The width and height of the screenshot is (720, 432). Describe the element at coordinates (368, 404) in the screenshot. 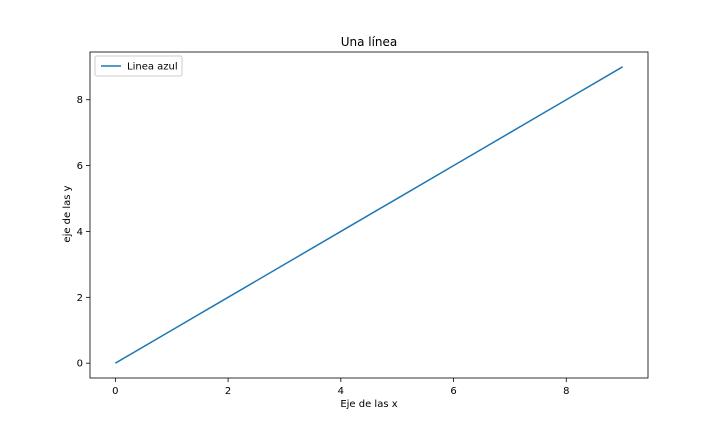

I see `x-axis-label: Eje de las x` at that location.